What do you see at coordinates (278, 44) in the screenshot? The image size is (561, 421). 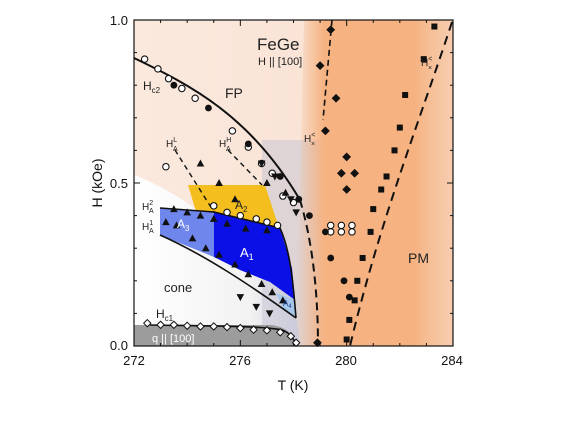 I see `chart-title: FeGe` at bounding box center [278, 44].